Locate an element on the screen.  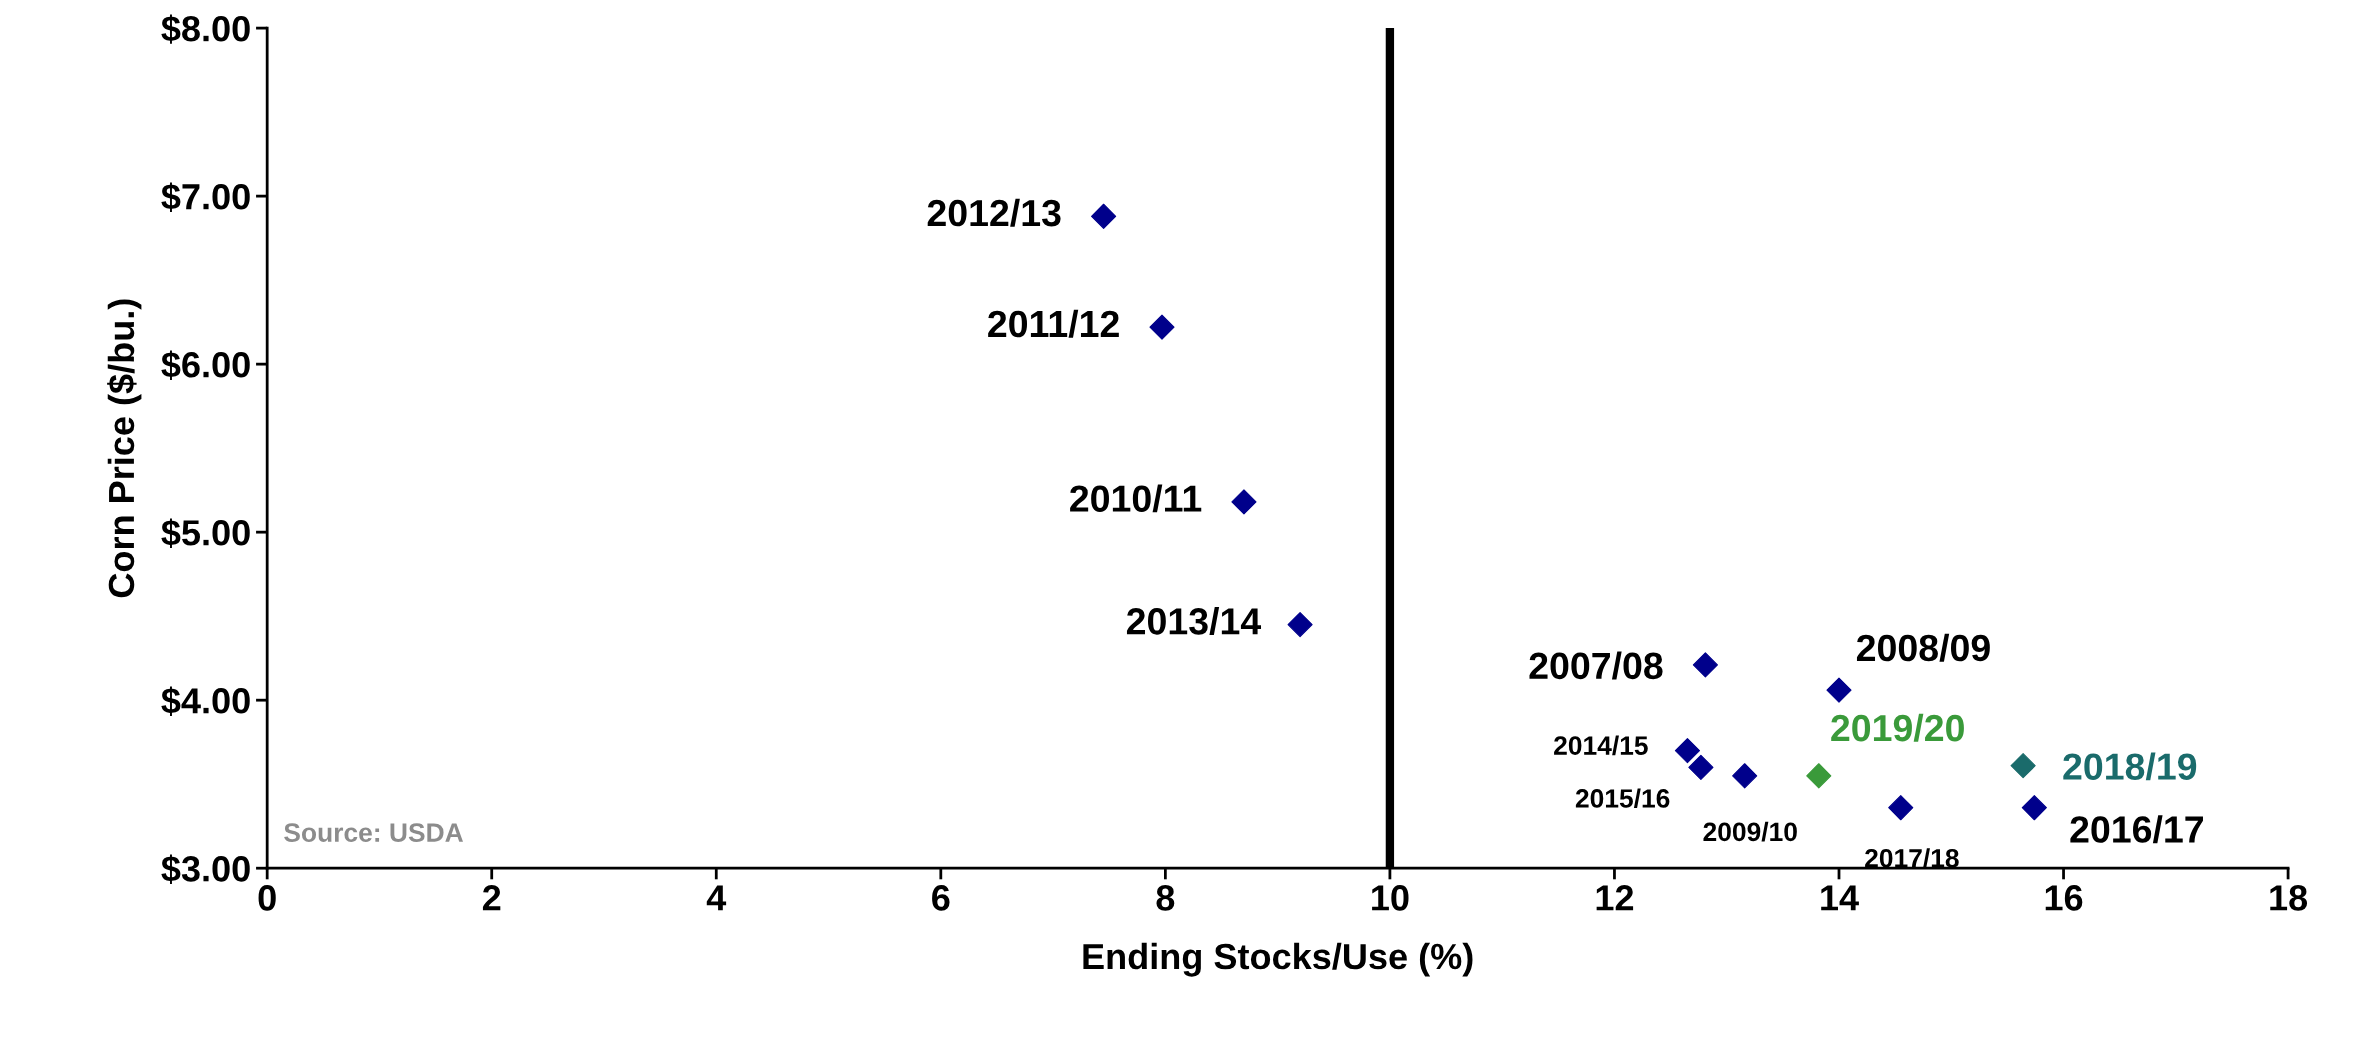
x-axis-title: Ending Stocks/Use (%) is located at coordinates (1278, 959).